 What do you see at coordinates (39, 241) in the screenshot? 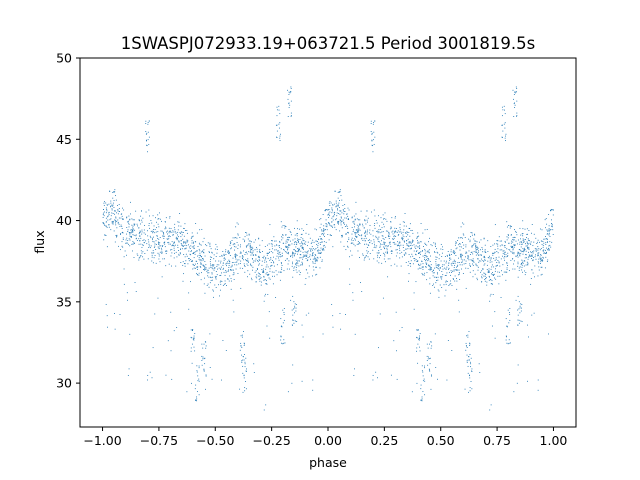
I see `y-axis-label: flux` at bounding box center [39, 241].